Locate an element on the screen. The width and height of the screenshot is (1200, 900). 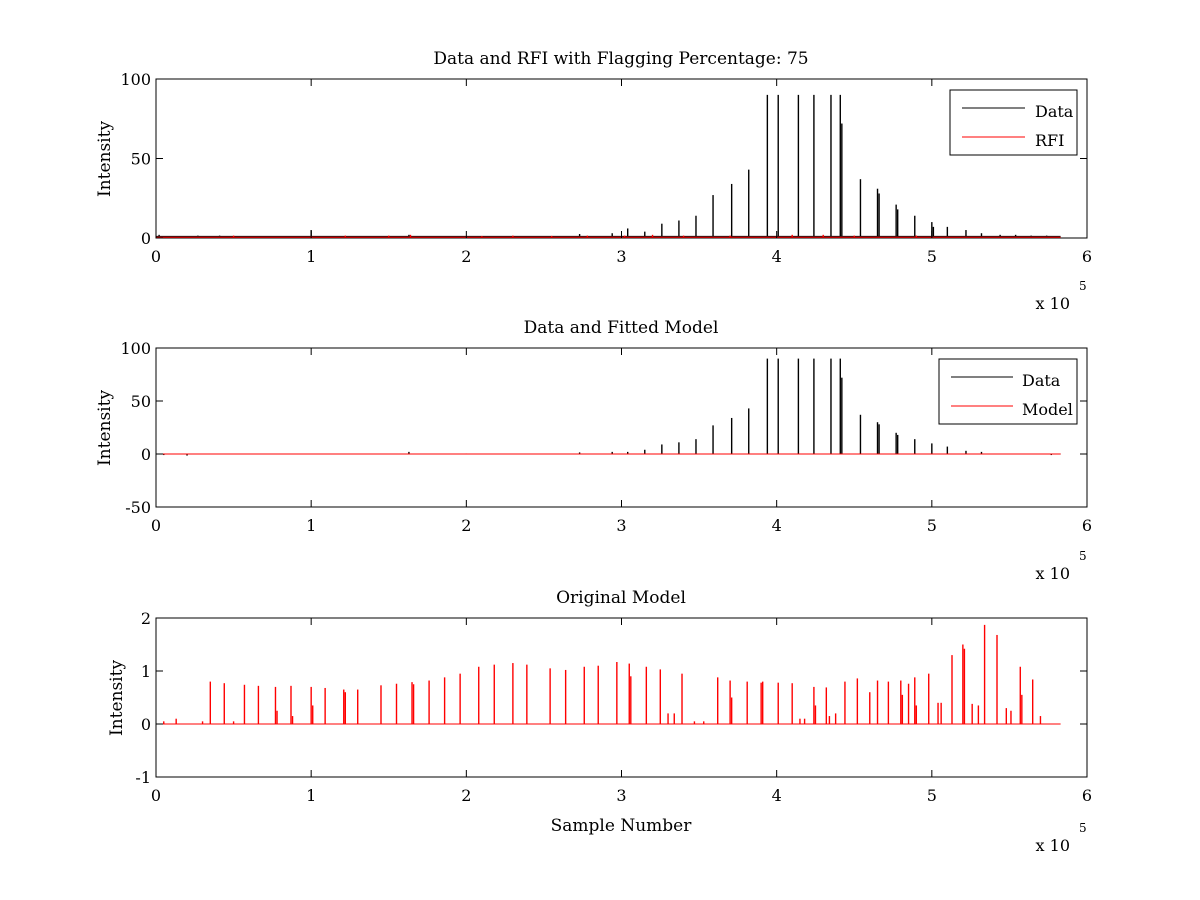
panel-title: Data and Fitted Model is located at coordinates (621, 328).